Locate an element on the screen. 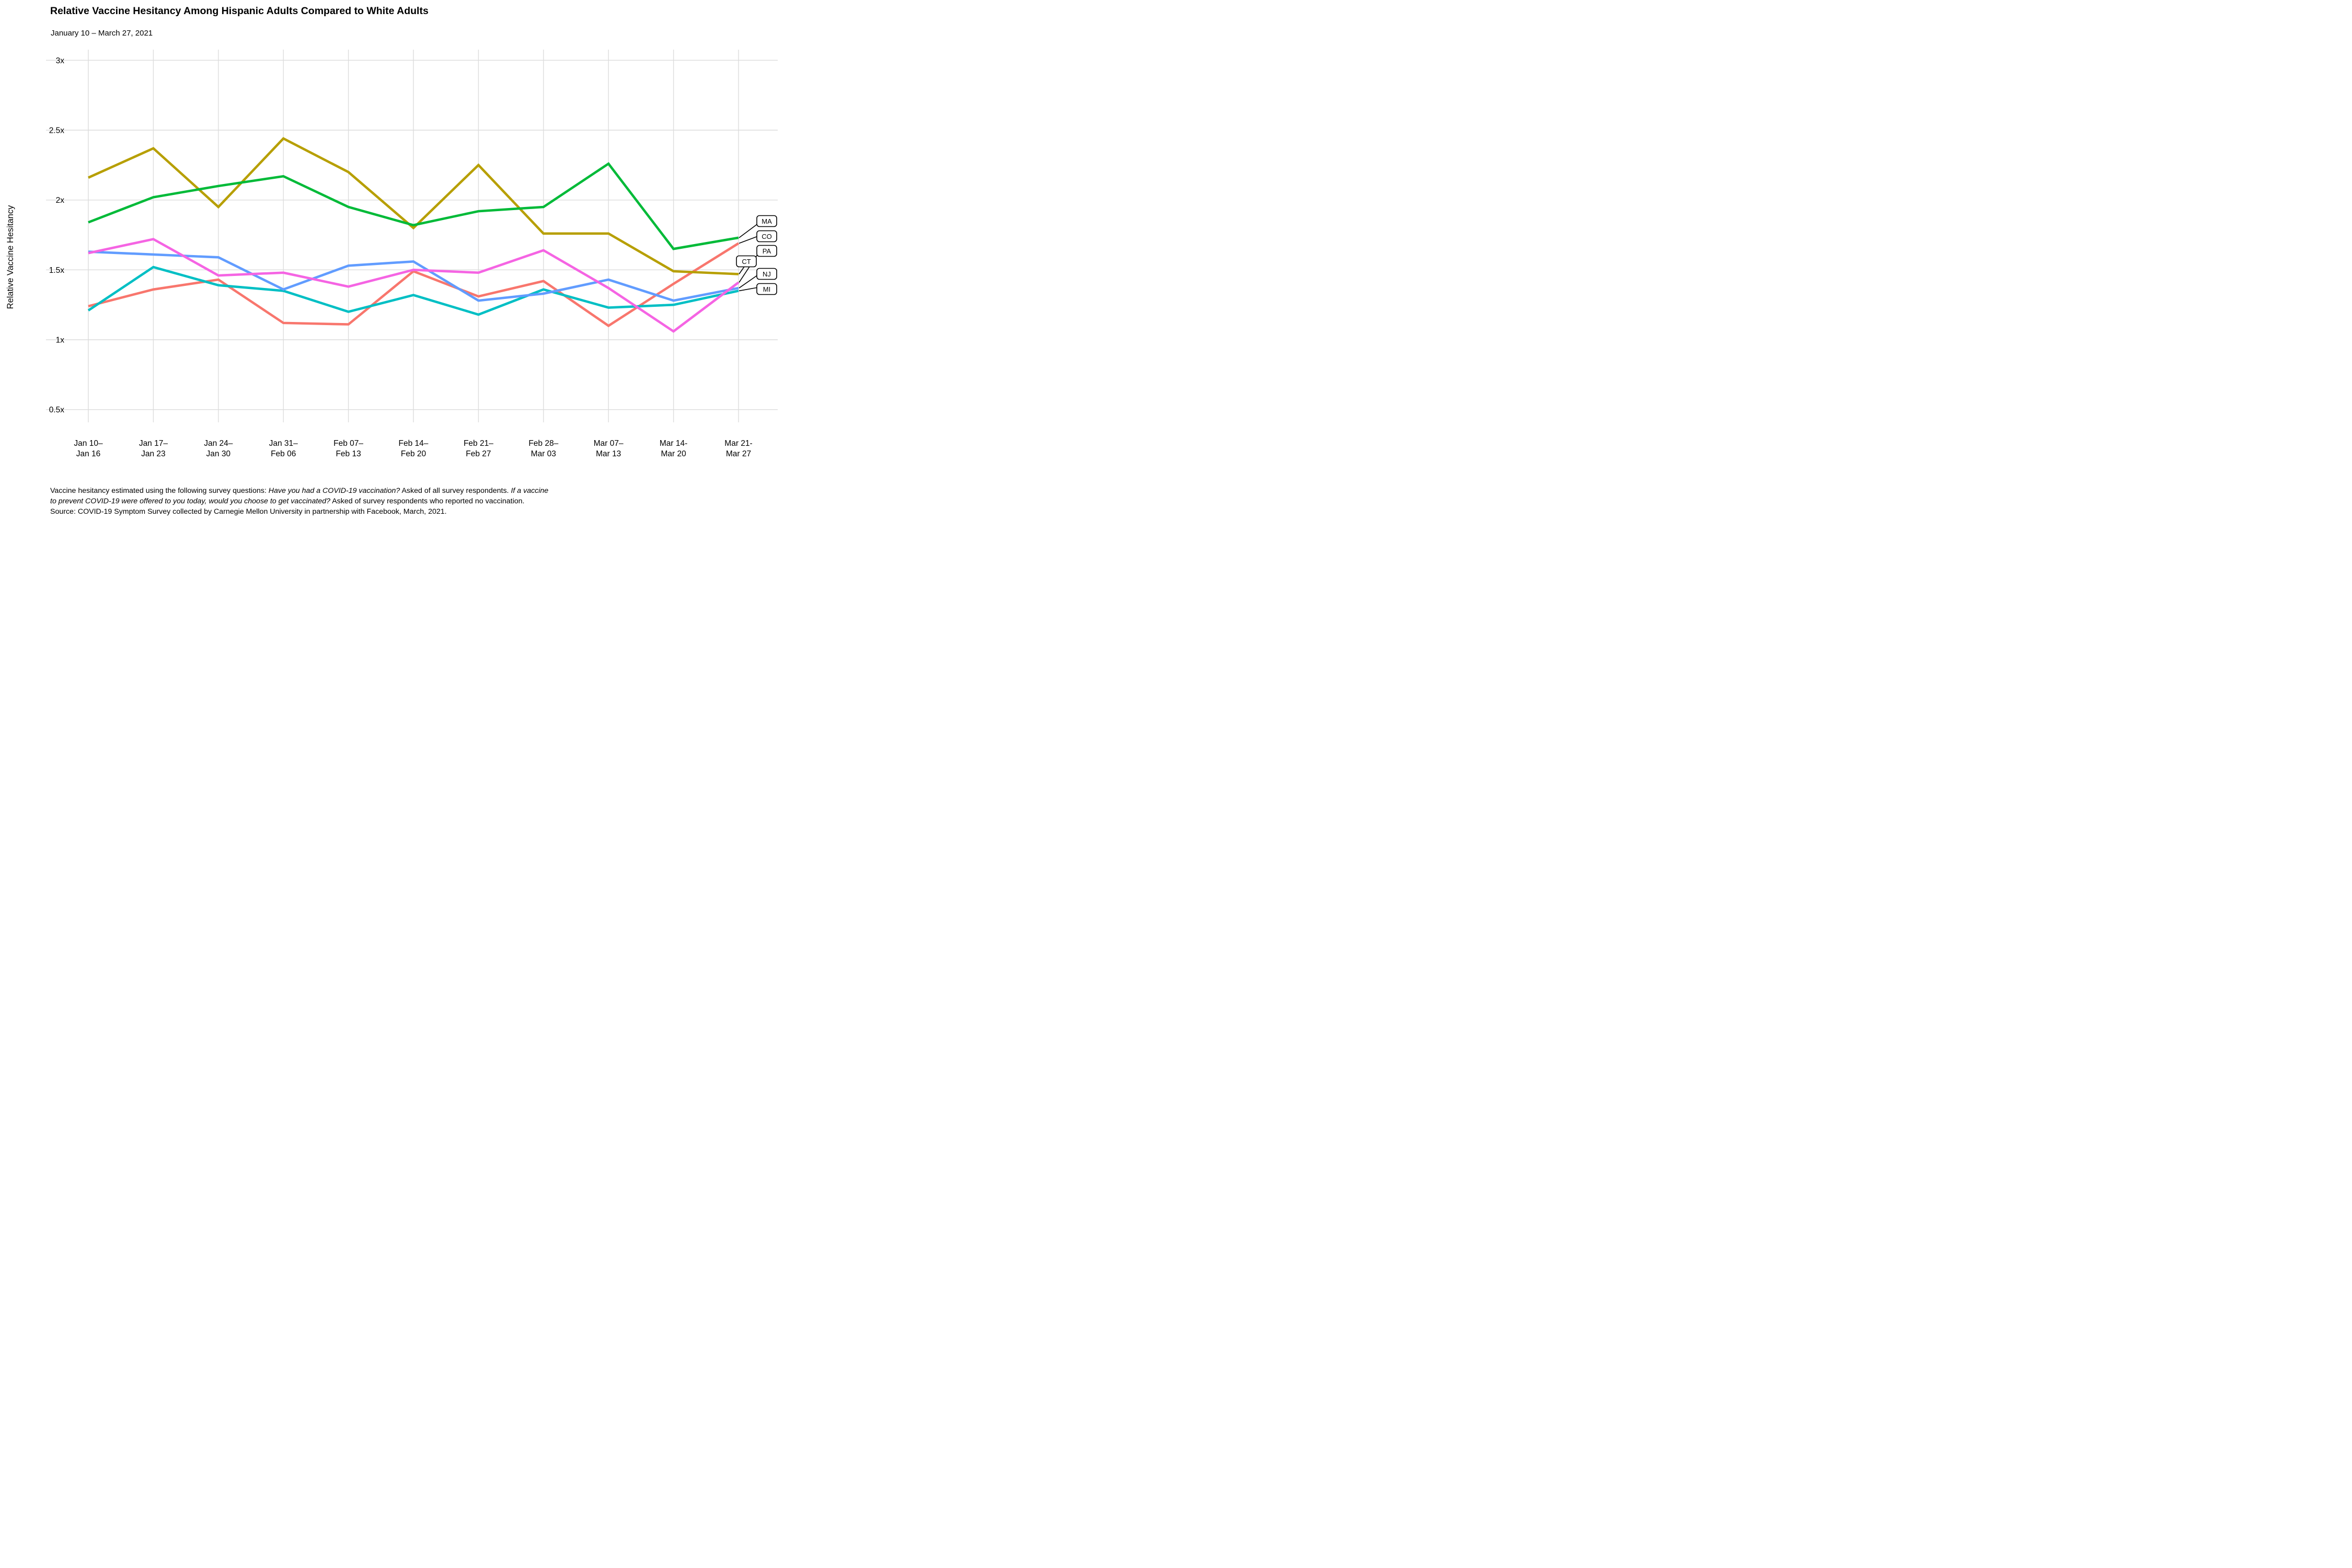 The height and width of the screenshot is (1568, 2352). x-tick-label: Feb 14– Feb 20 is located at coordinates (414, 448).